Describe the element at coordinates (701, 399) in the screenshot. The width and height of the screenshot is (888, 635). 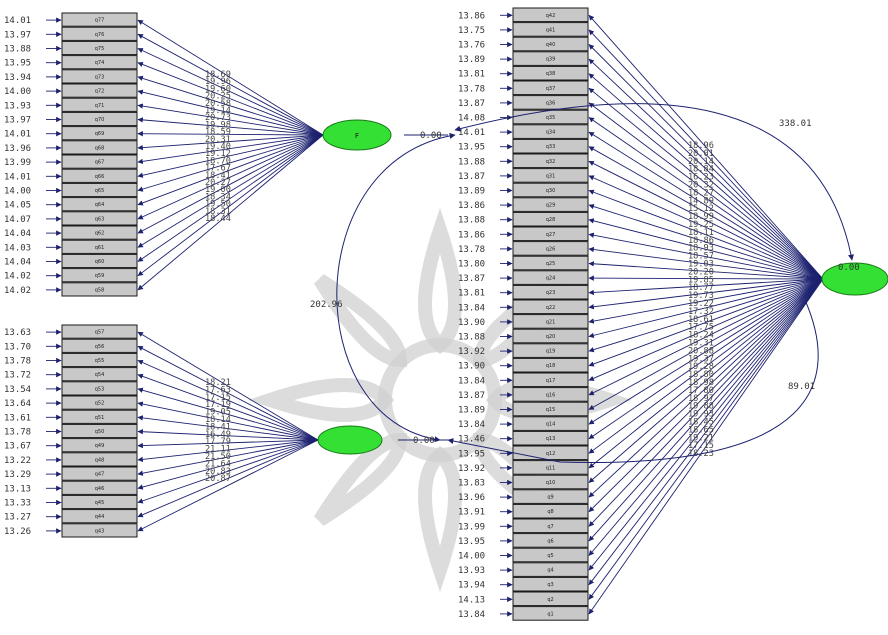
I see `loading-value: 18.97` at that location.